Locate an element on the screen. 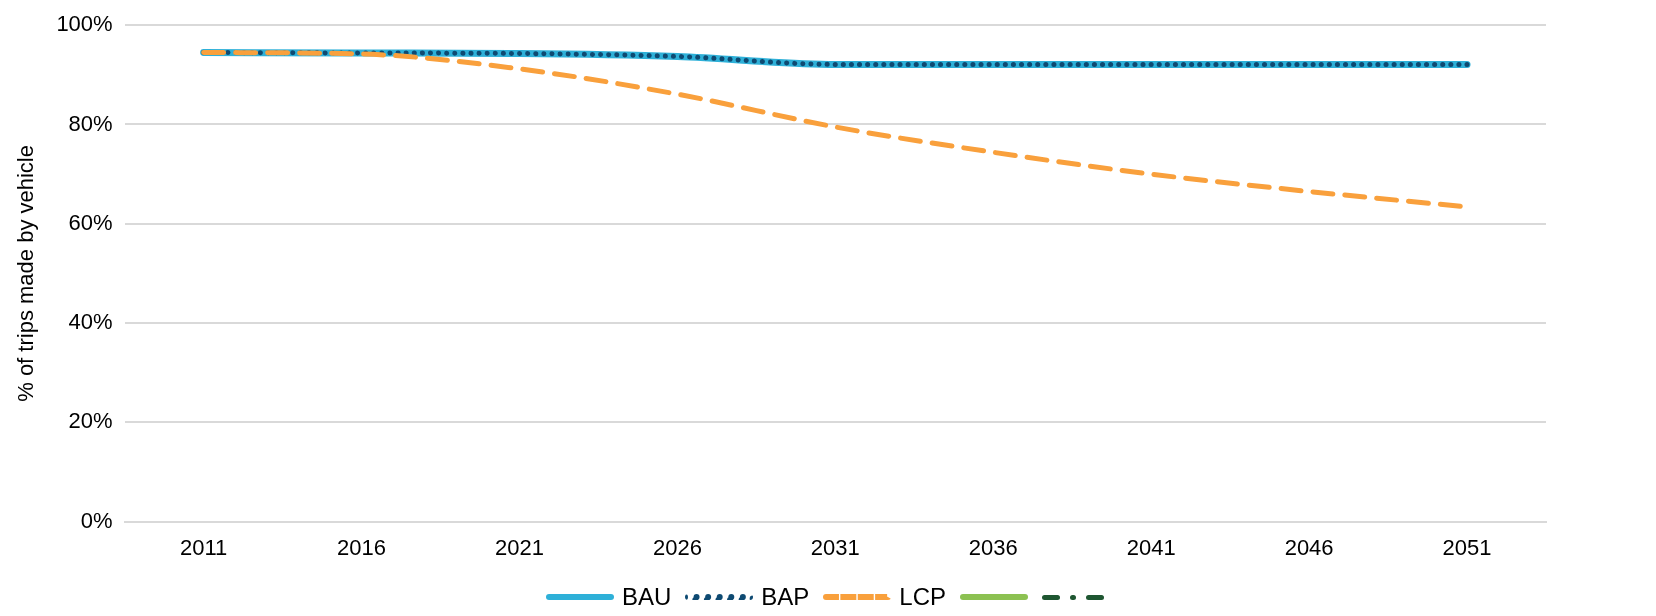 Image resolution: width=1656 pixels, height=616 pixels. legend-label: LCP is located at coordinates (923, 597).